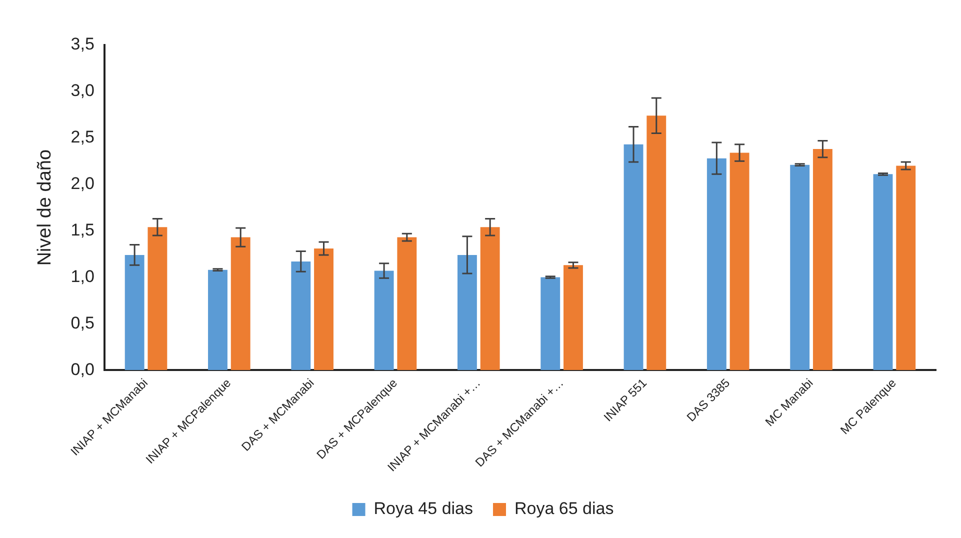 This screenshot has height=538, width=961. What do you see at coordinates (82, 44) in the screenshot?
I see `y-tick-label: 3,5` at bounding box center [82, 44].